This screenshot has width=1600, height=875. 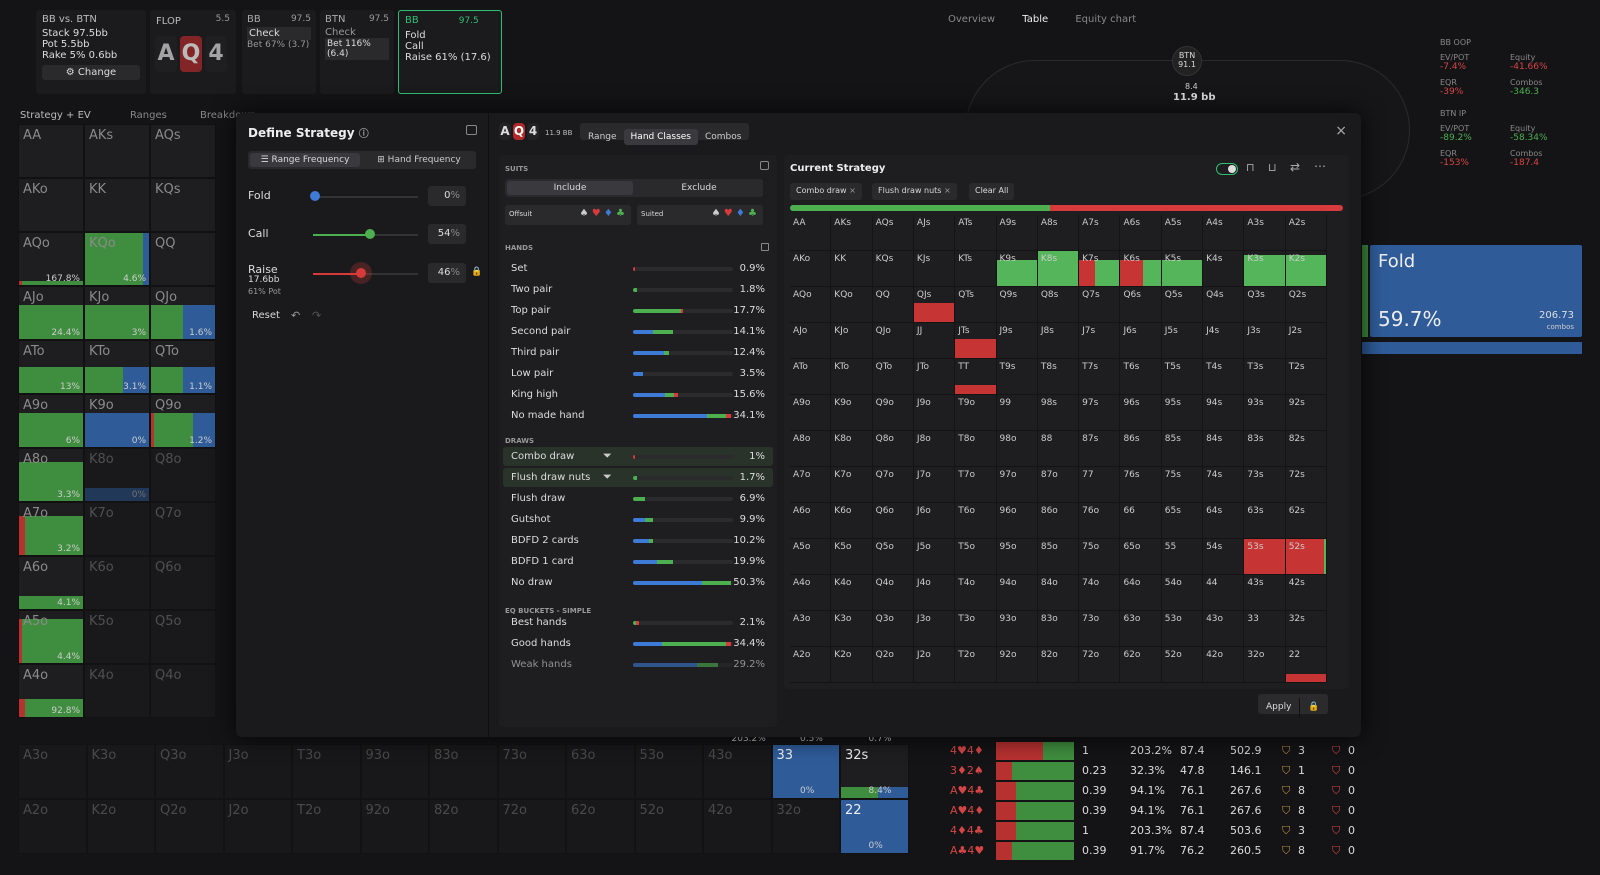 I want to click on hand-class-row: Flush draw 6.9%, so click(x=638, y=498).